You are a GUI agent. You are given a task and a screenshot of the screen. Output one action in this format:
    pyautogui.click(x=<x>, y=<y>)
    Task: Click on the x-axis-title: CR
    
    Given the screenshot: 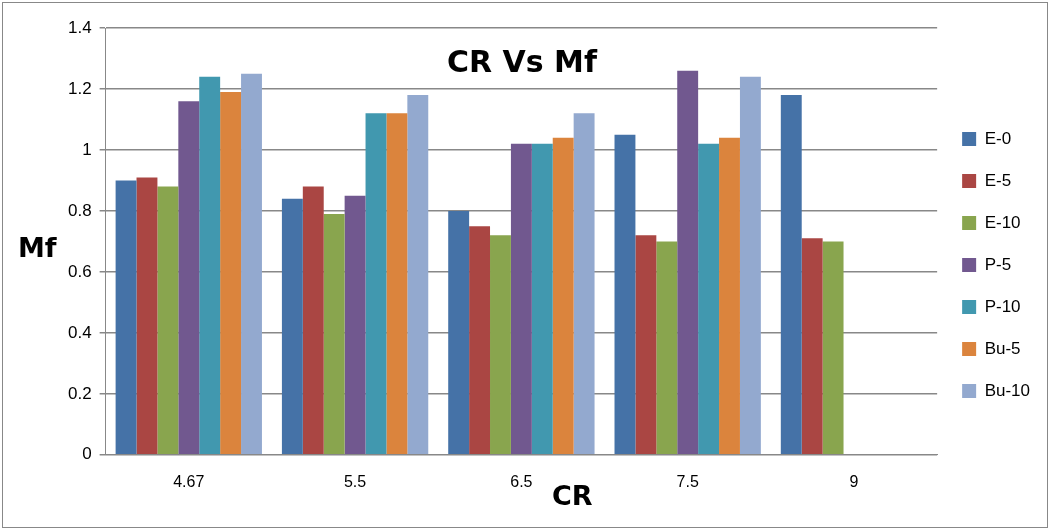 What is the action you would take?
    pyautogui.click(x=572, y=495)
    